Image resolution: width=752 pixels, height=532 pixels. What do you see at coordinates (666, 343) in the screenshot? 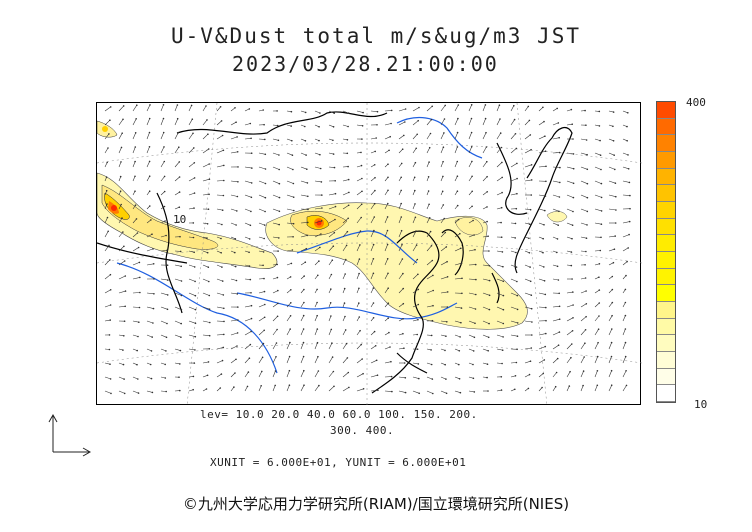
I see `colorbar-segment` at bounding box center [666, 343].